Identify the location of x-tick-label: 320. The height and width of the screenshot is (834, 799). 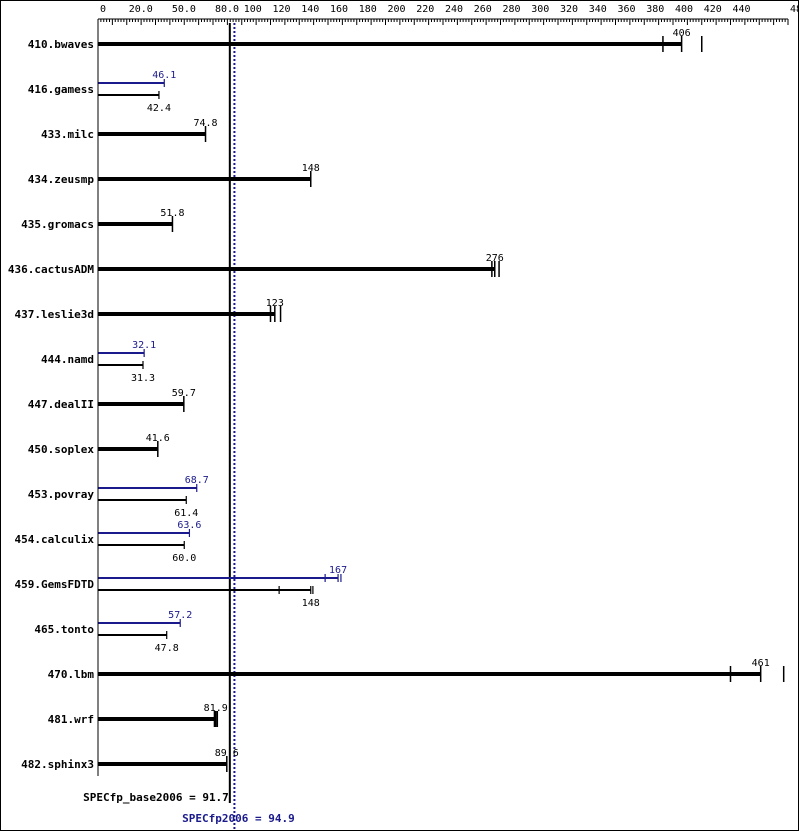
(569, 9).